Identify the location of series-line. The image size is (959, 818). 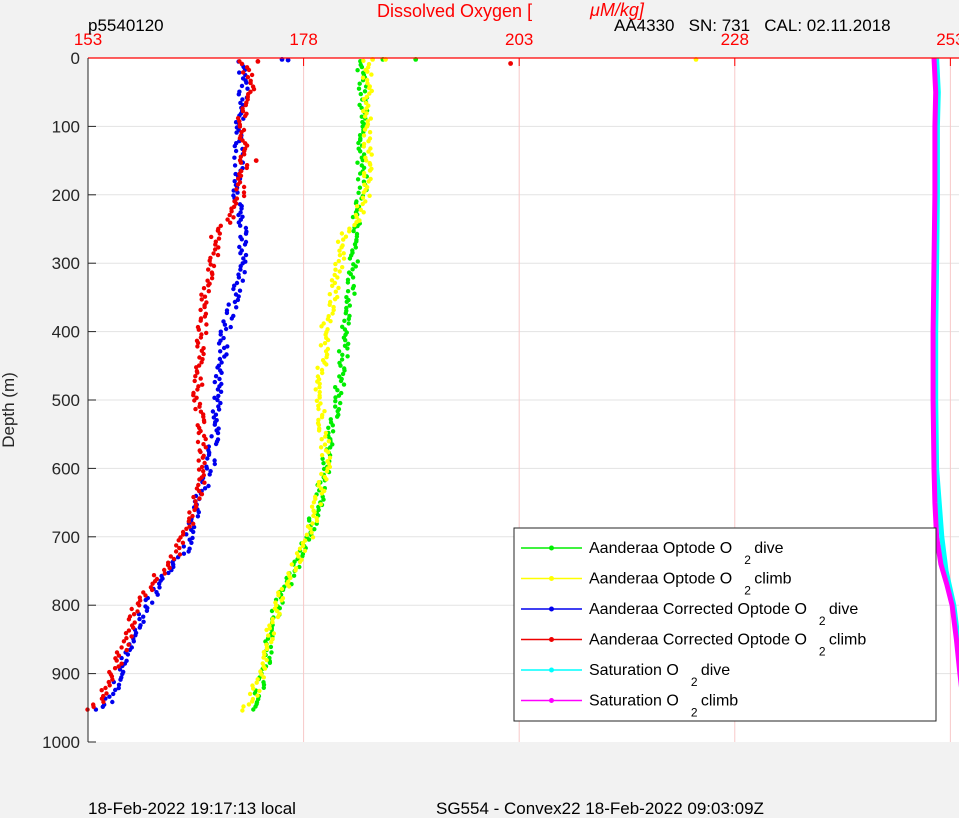
(944, 372).